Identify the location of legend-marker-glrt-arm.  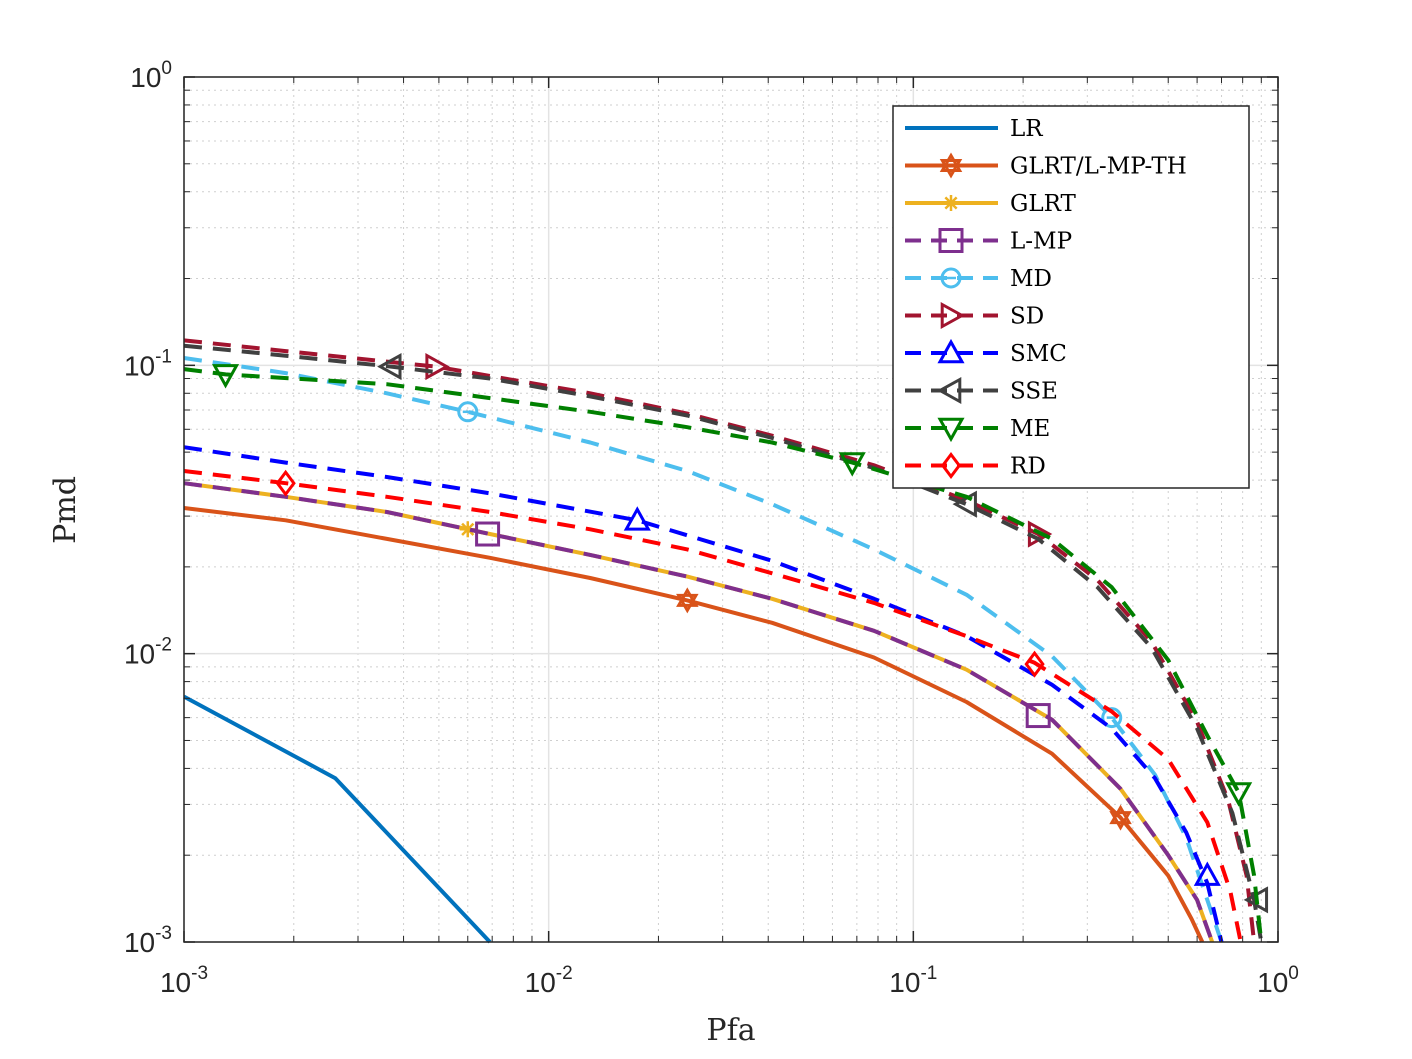
(951, 203).